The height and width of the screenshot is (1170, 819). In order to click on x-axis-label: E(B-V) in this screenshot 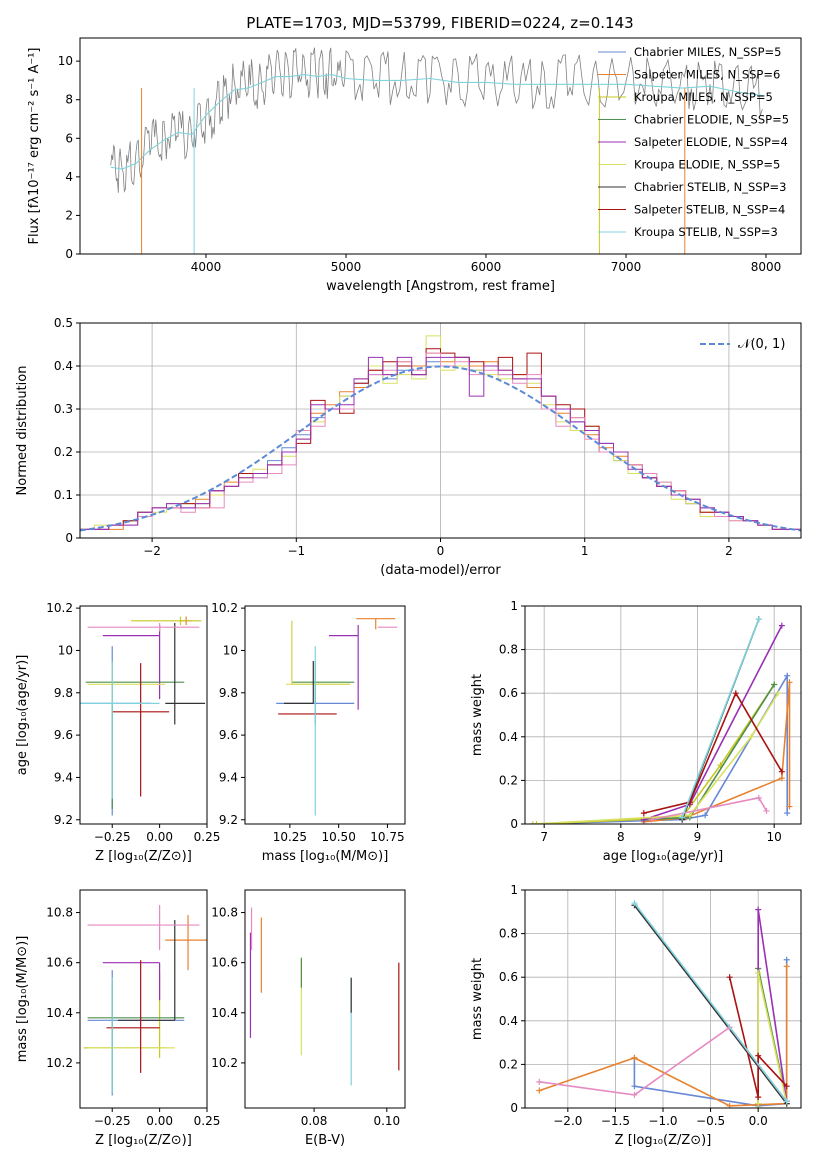, I will do `click(325, 1140)`.